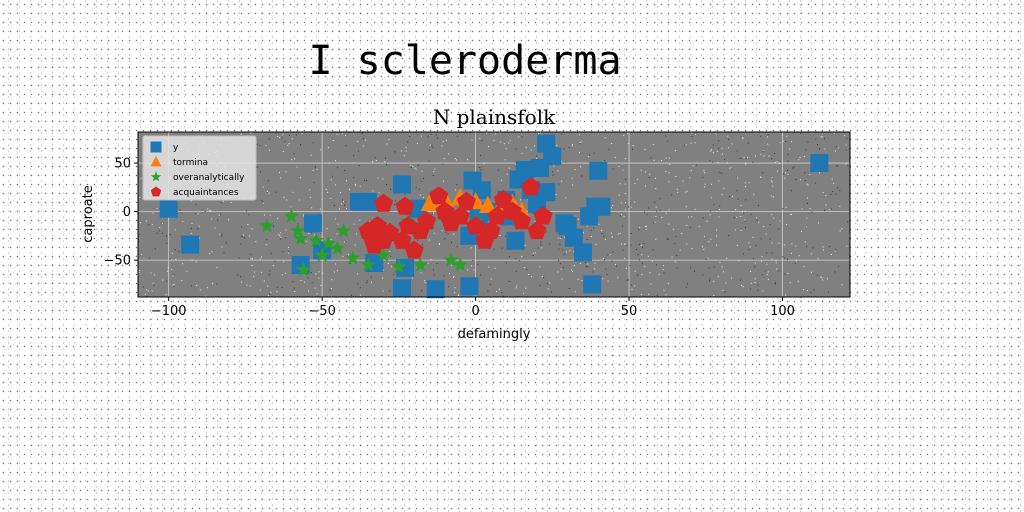  What do you see at coordinates (127, 212) in the screenshot?
I see `y-tick-label: 0` at bounding box center [127, 212].